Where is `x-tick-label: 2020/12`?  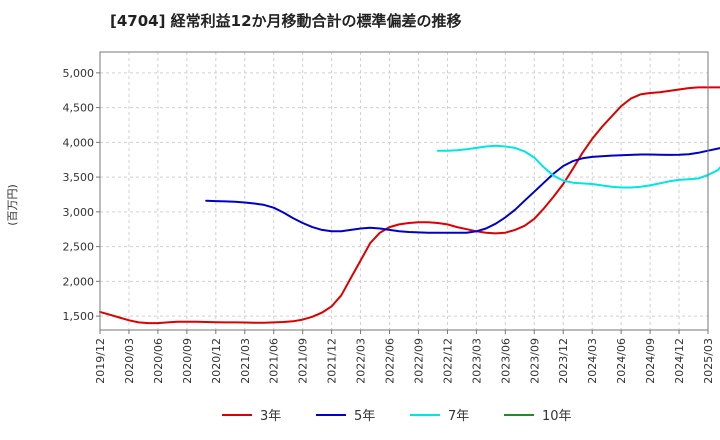
x-tick-label: 2020/12 is located at coordinates (216, 361).